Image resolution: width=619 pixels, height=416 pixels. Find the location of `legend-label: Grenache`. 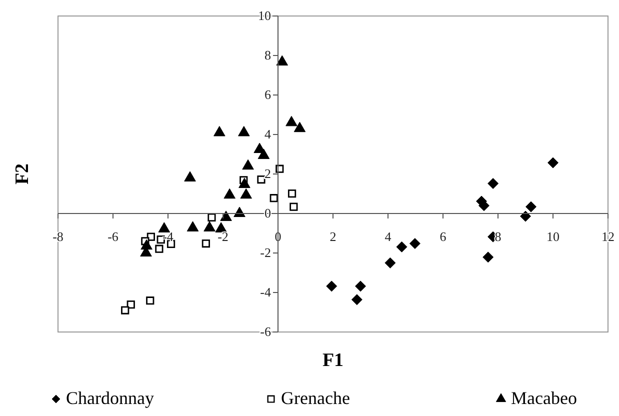

legend-label: Grenache is located at coordinates (315, 398).